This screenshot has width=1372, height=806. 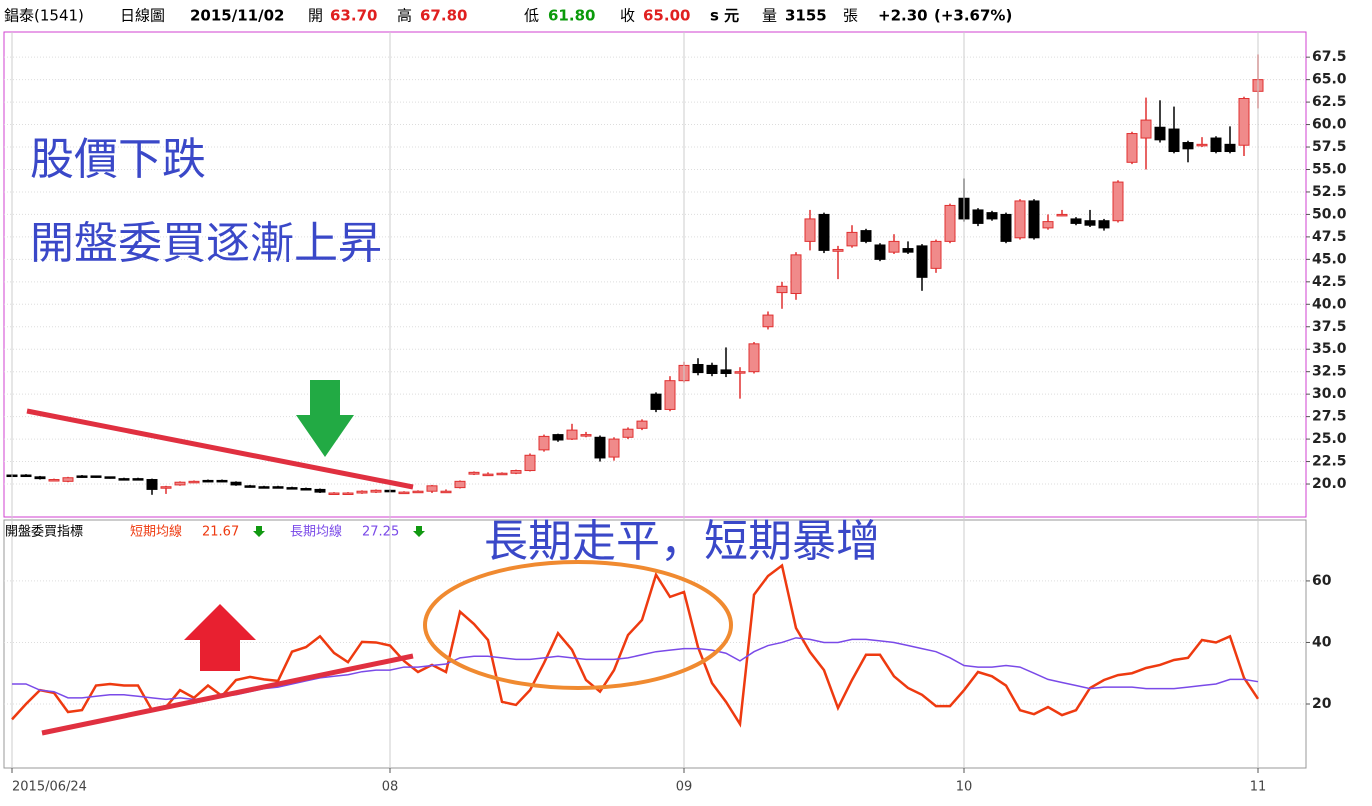 What do you see at coordinates (1329, 484) in the screenshot?
I see `y-tick-label: 20.0` at bounding box center [1329, 484].